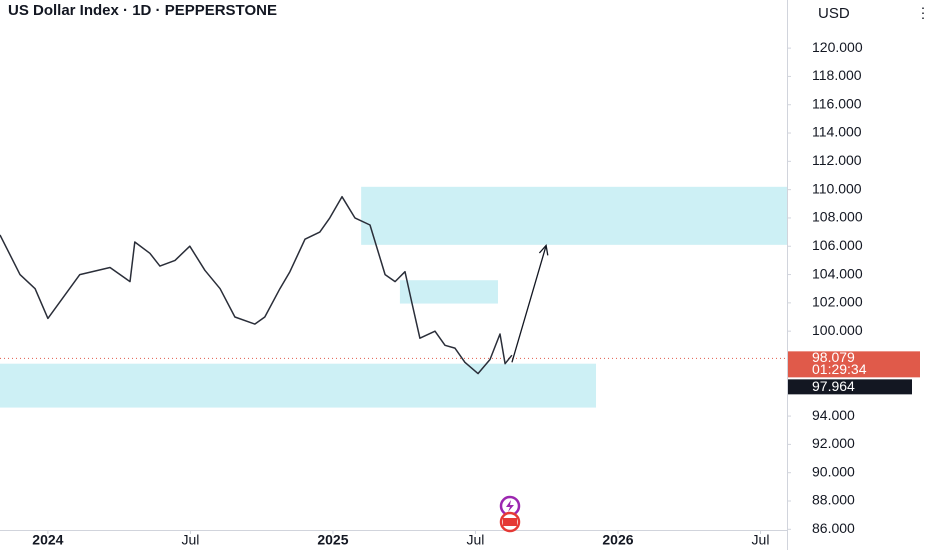 This screenshot has width=932, height=550. I want to click on countdown-label: 01:29:34, so click(839, 369).